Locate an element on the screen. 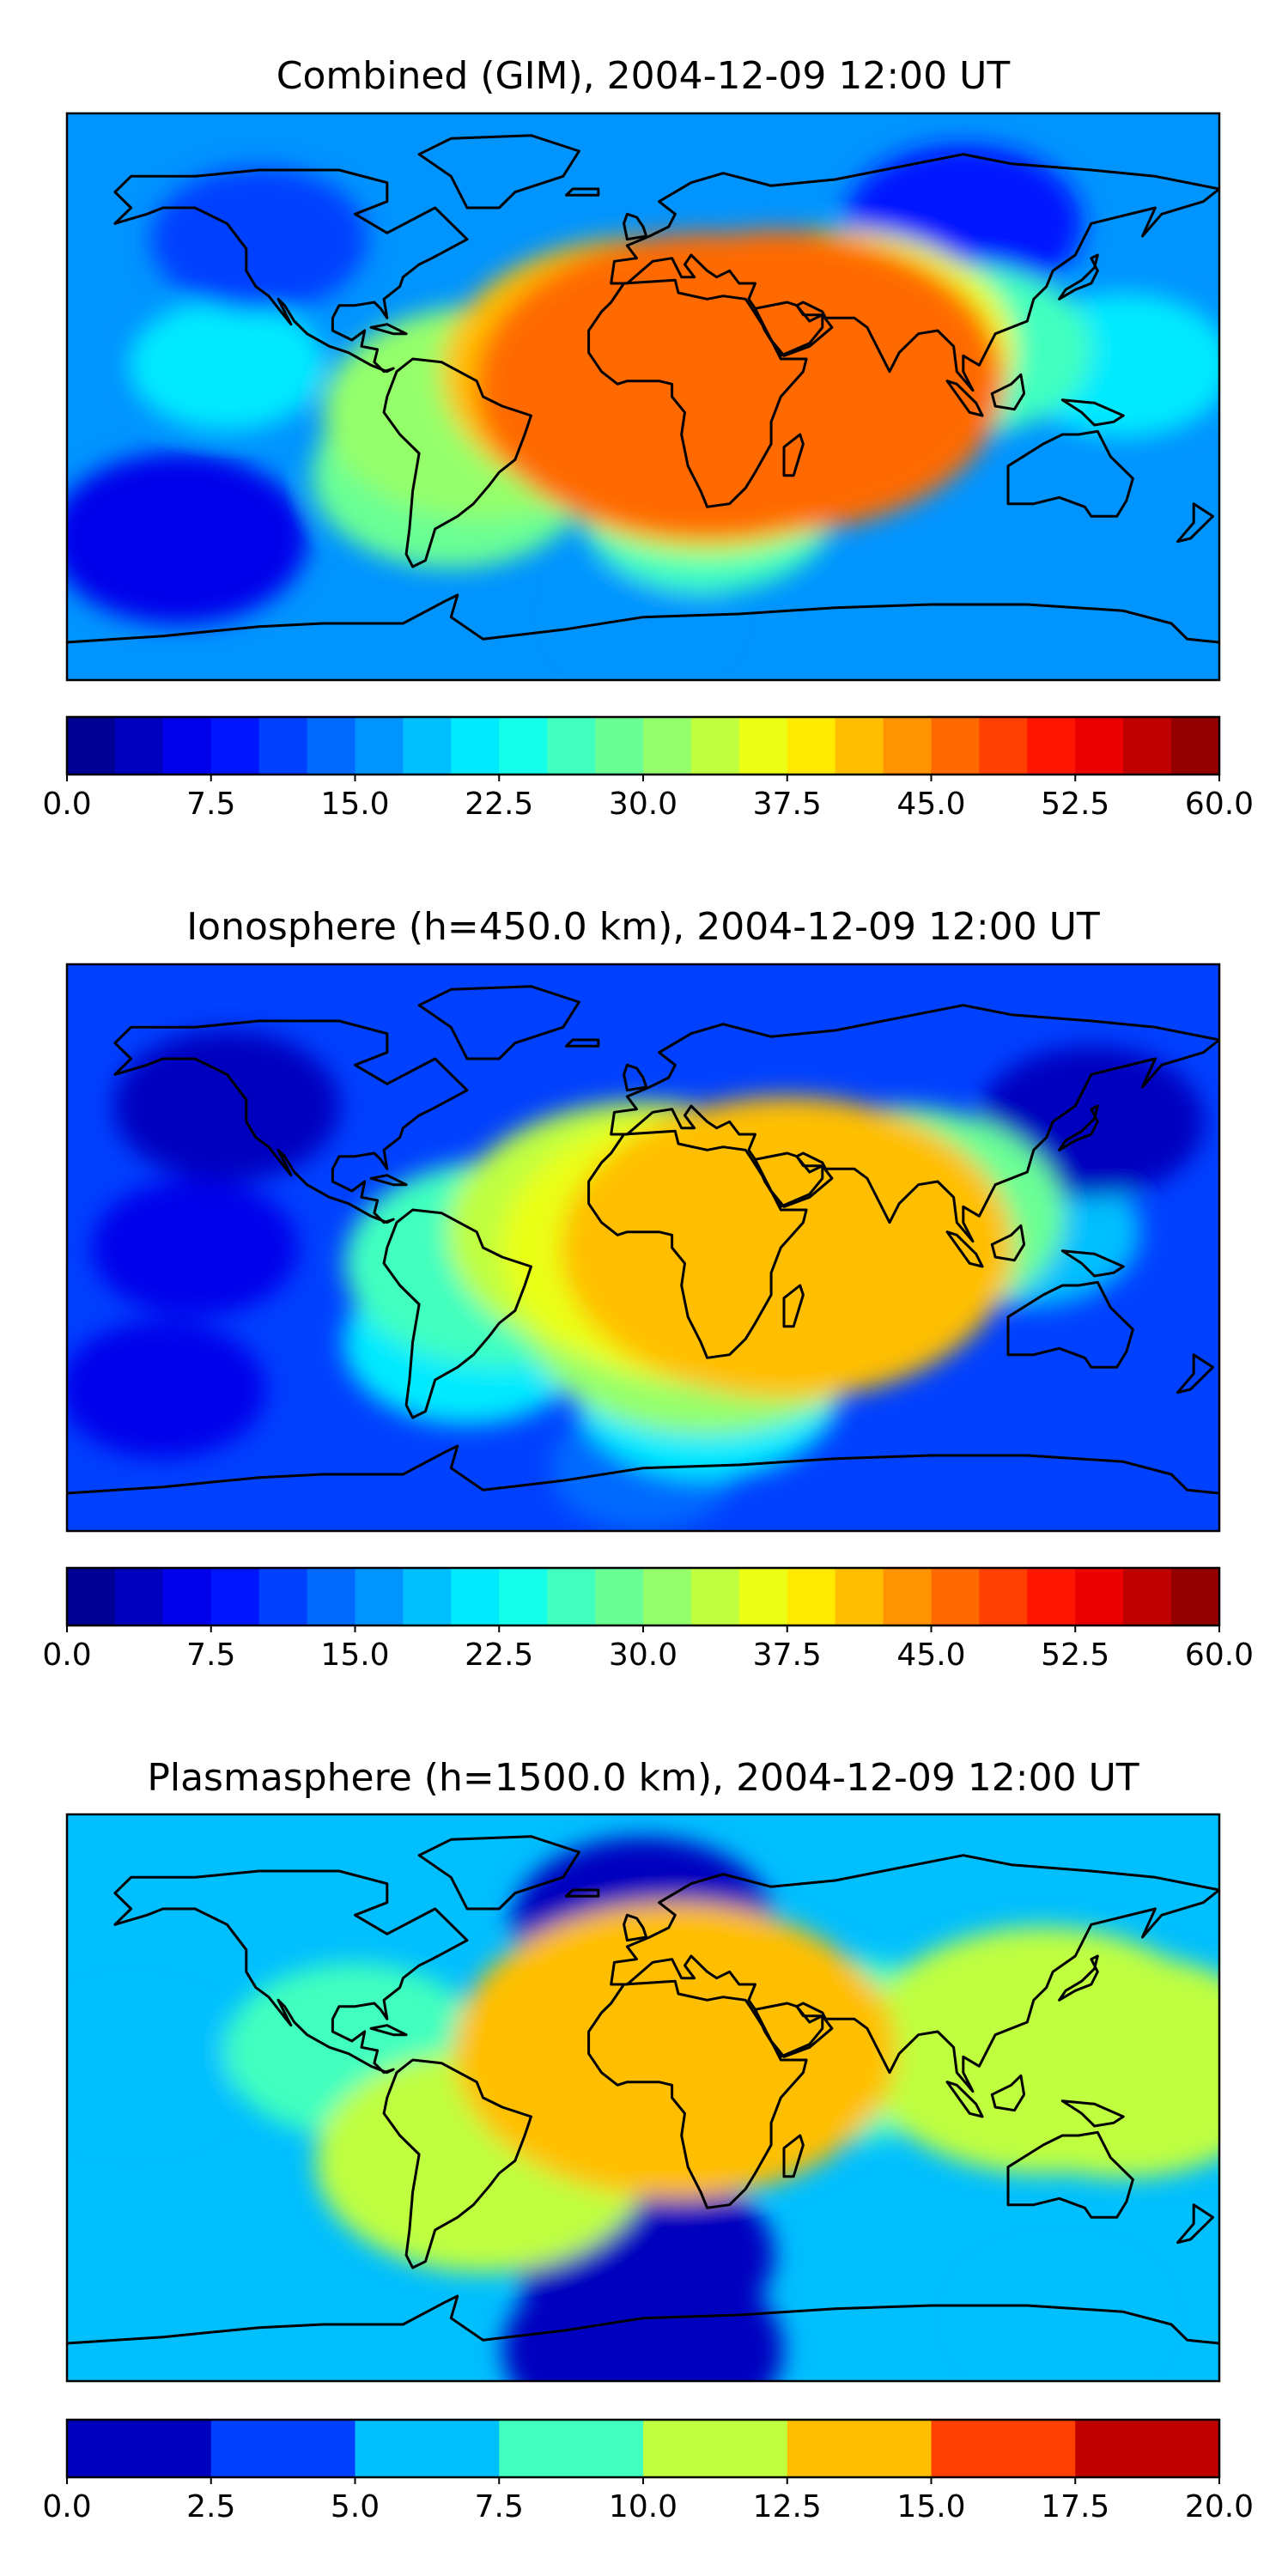 This screenshot has height=2576, width=1288. borneo-coast is located at coordinates (1008, 392).